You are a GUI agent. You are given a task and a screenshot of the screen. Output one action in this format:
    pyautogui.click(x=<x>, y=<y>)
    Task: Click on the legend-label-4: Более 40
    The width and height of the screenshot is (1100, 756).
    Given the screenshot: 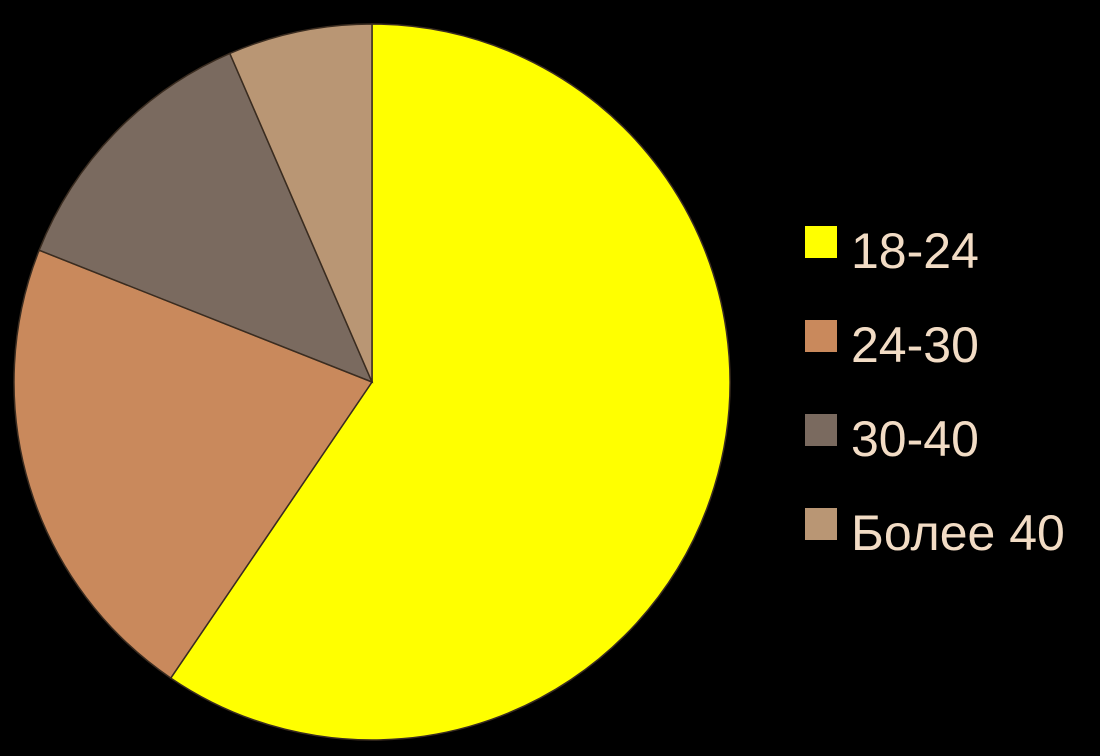 What is the action you would take?
    pyautogui.click(x=958, y=533)
    